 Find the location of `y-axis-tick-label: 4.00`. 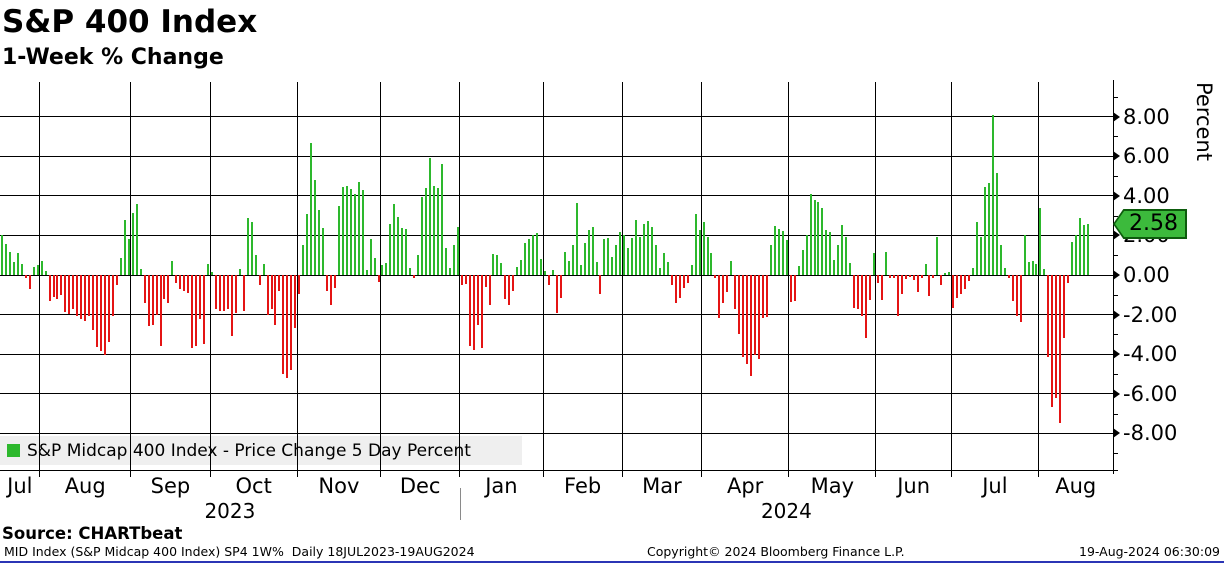

y-axis-tick-label: 4.00 is located at coordinates (1146, 195).